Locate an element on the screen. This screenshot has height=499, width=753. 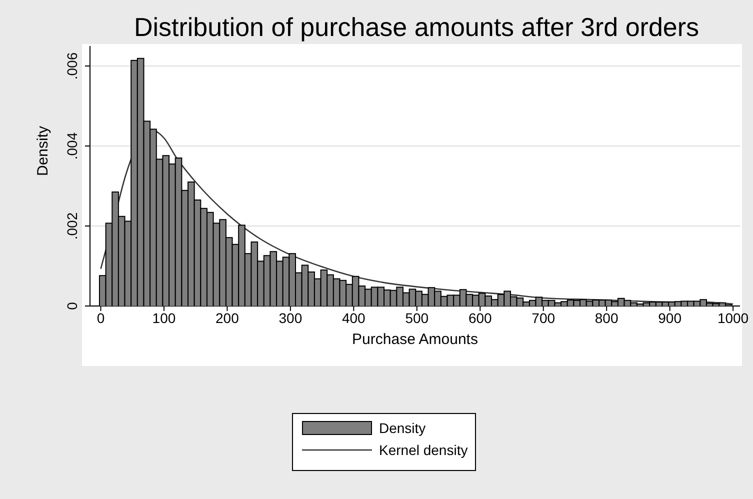
legend-label: Kernel density is located at coordinates (423, 450).